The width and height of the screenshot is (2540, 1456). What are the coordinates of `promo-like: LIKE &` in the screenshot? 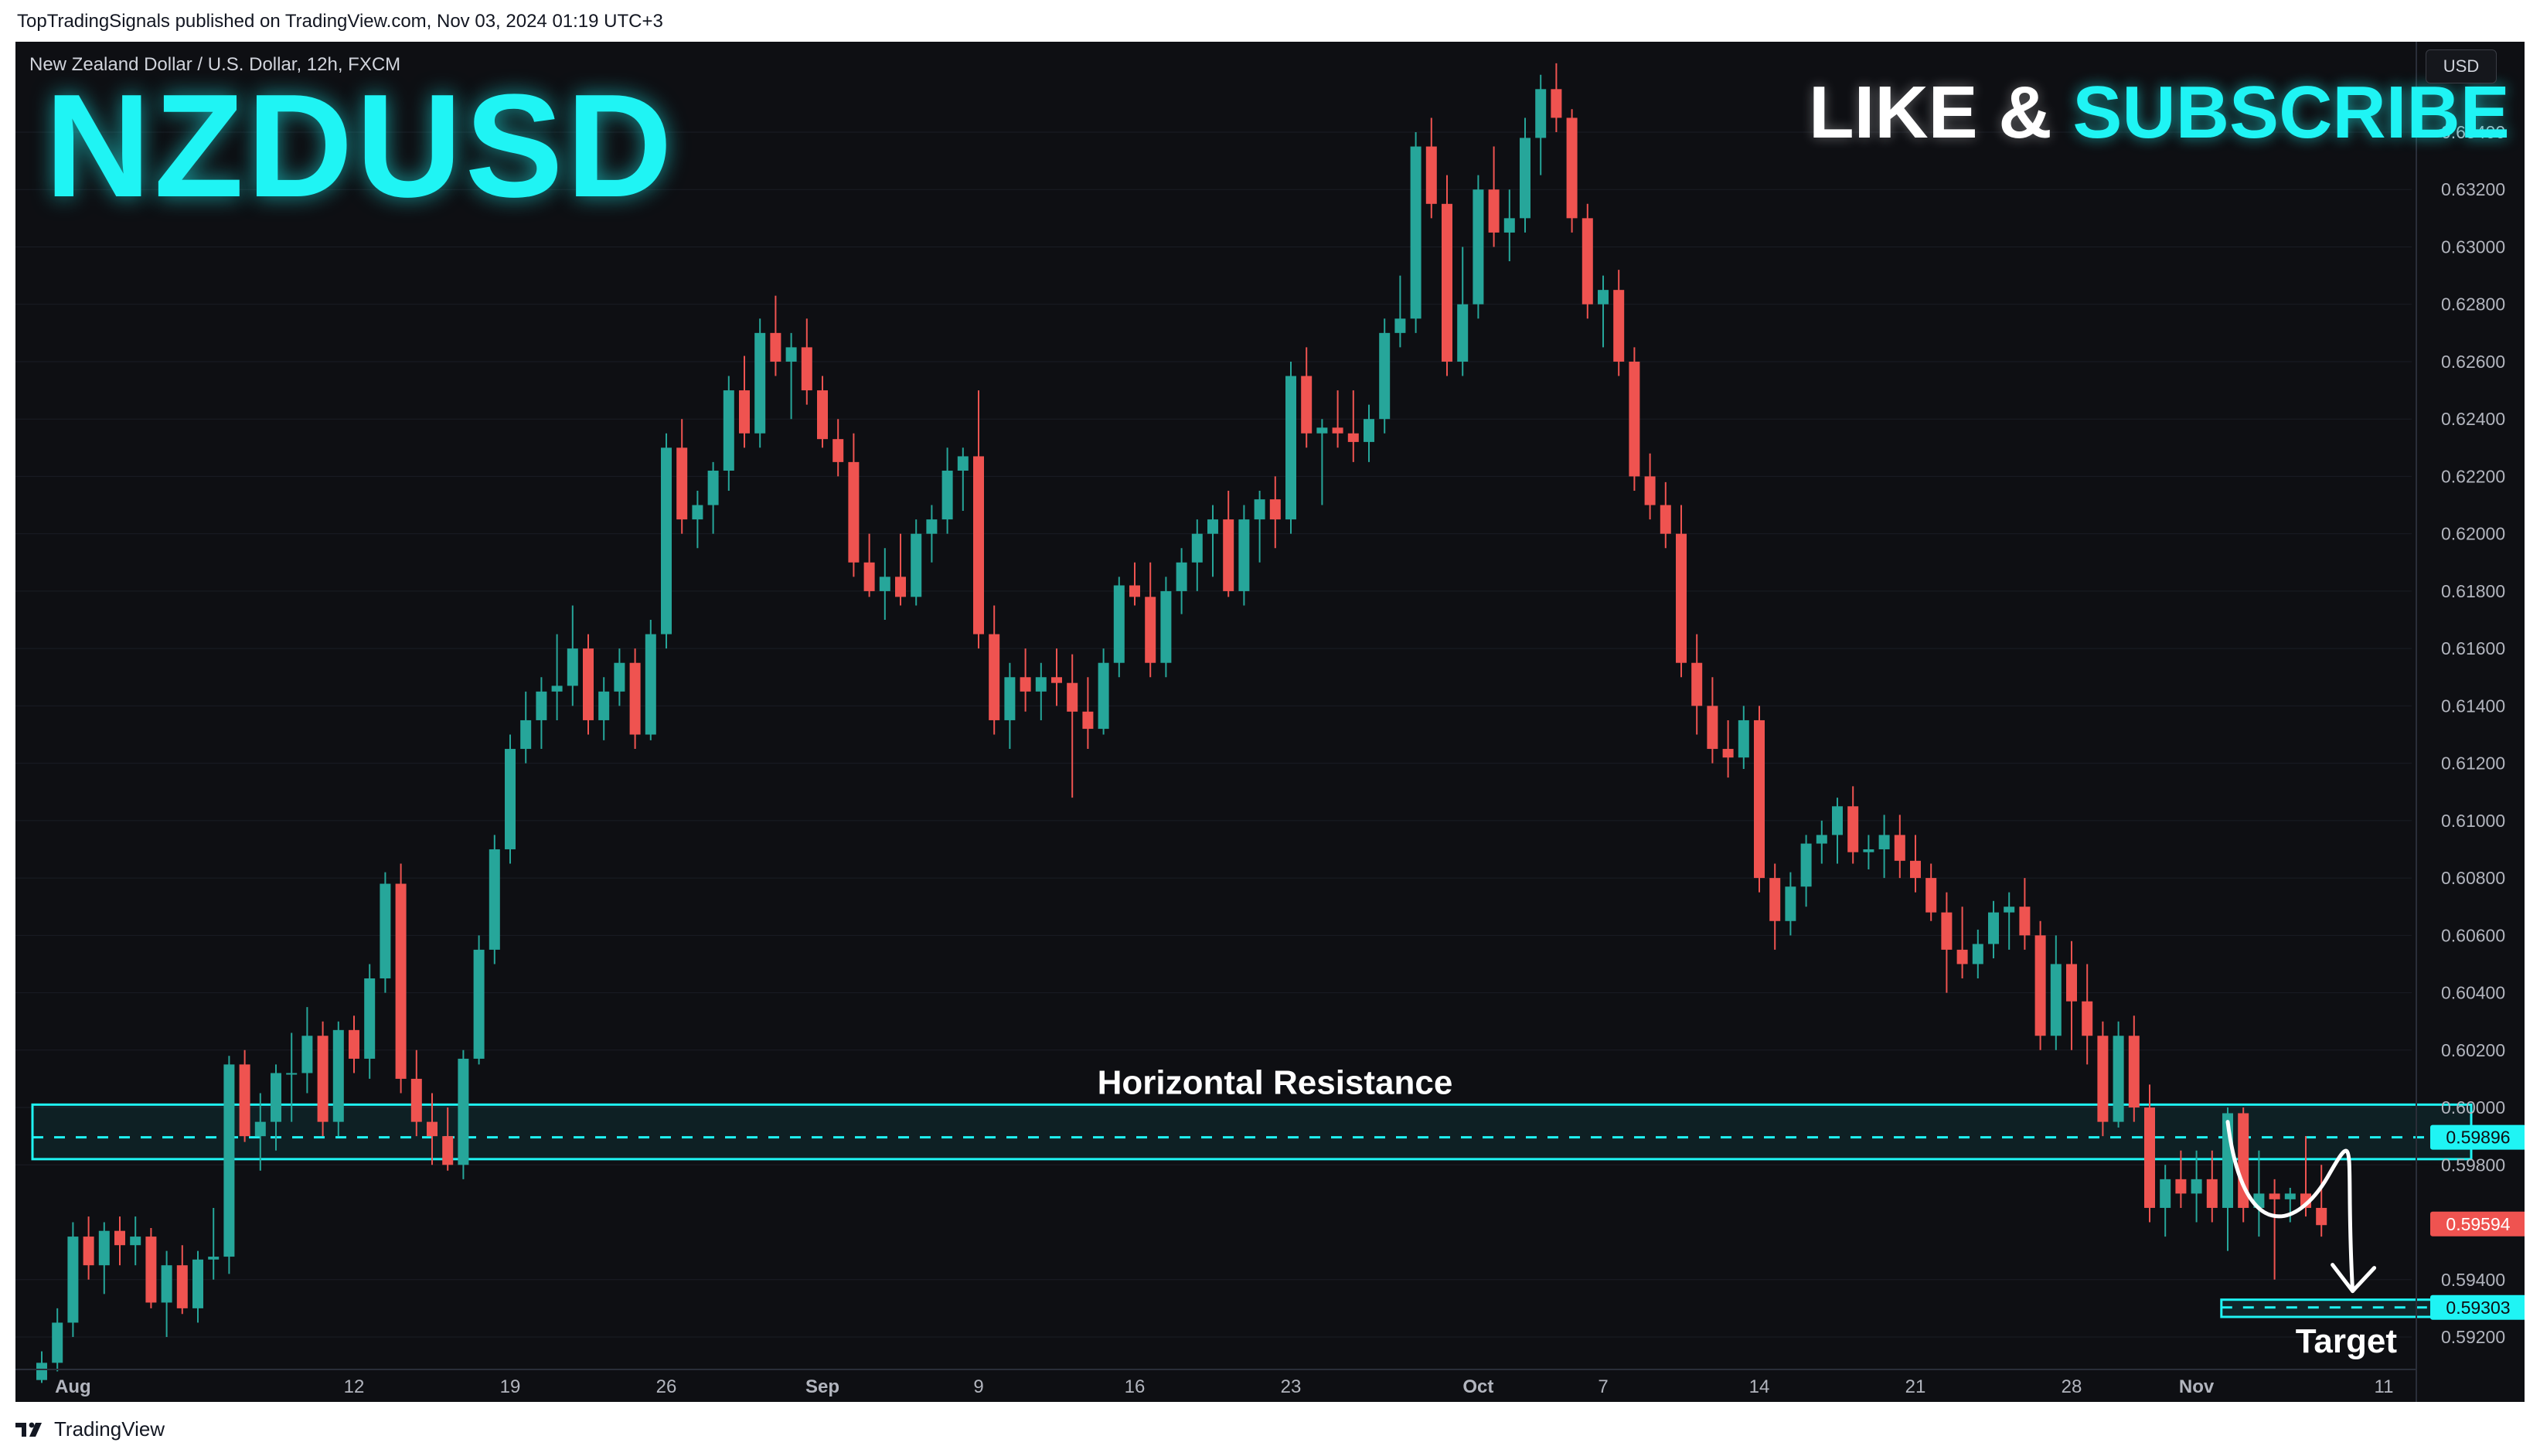 It's located at (1941, 113).